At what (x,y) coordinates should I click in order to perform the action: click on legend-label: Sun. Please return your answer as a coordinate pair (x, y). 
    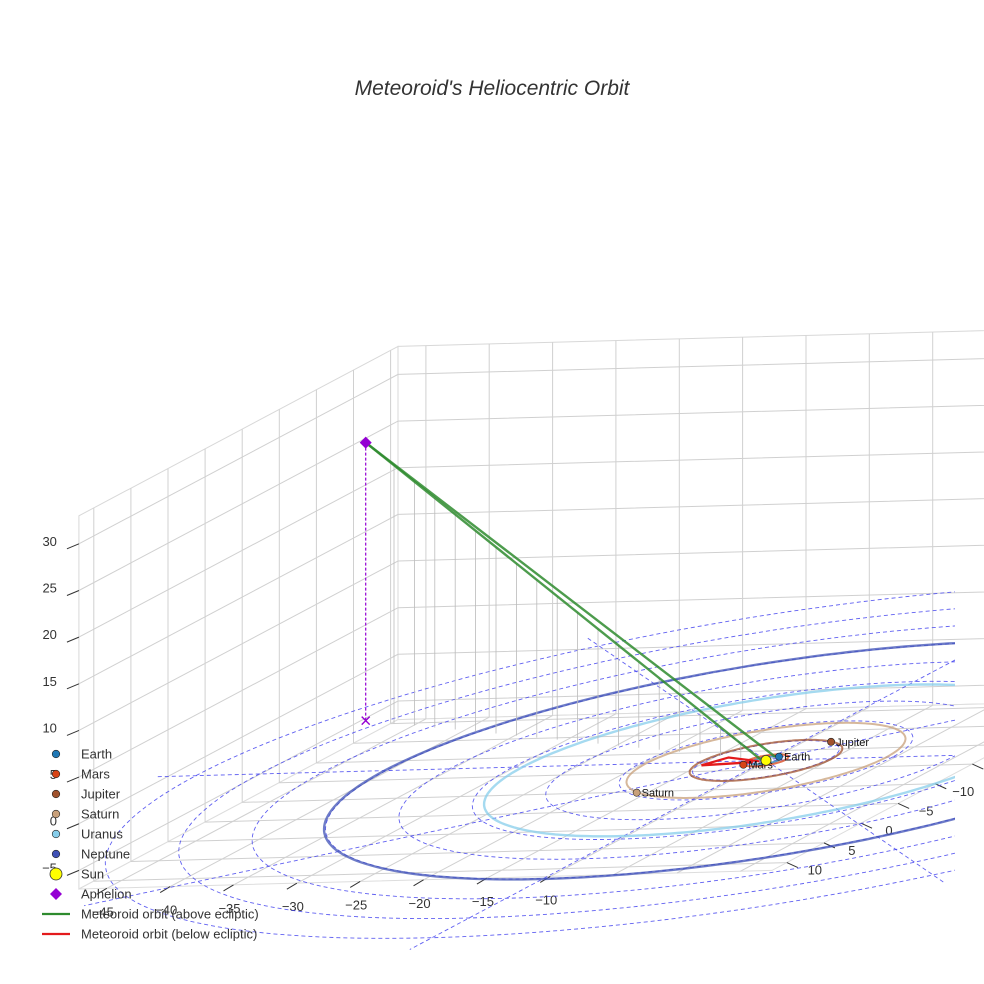
    Looking at the image, I should click on (92, 874).